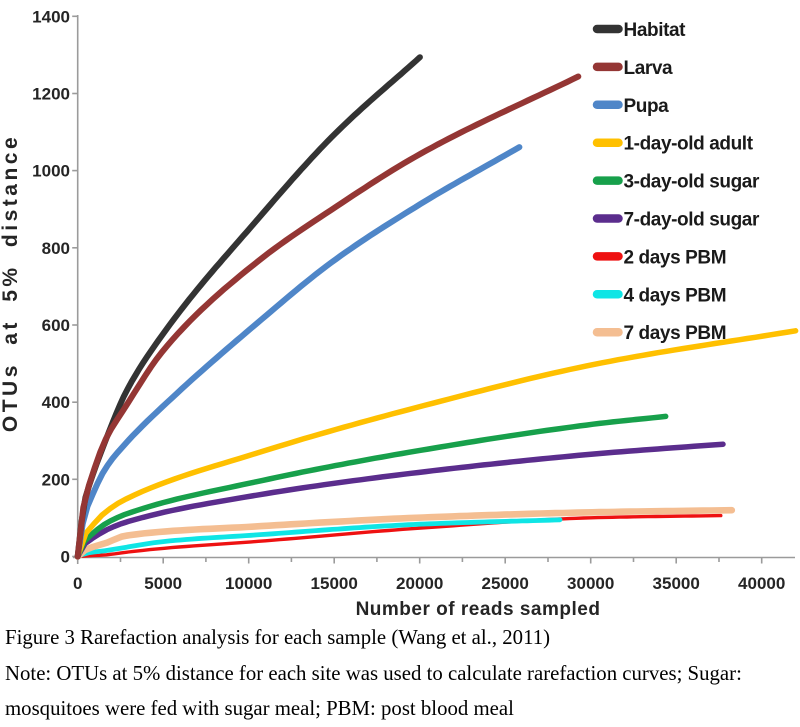  Describe the element at coordinates (649, 68) in the screenshot. I see `svg-text: Larva` at that location.